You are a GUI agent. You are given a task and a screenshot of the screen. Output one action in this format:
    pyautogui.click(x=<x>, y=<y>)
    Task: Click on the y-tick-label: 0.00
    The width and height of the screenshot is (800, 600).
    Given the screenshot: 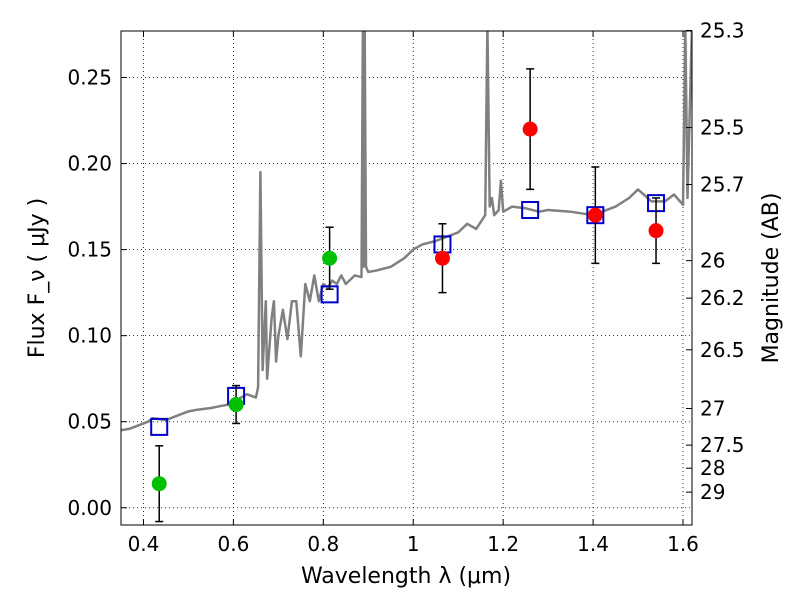 What is the action you would take?
    pyautogui.click(x=89, y=508)
    